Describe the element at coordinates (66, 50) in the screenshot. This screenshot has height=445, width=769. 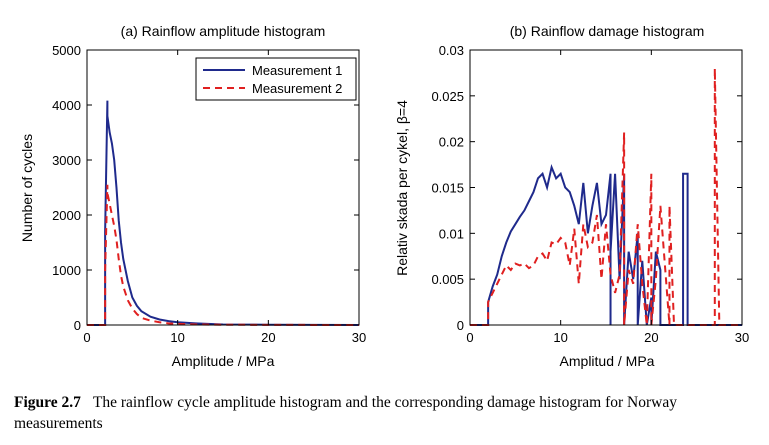
I see `y-tick-label: 5000` at that location.